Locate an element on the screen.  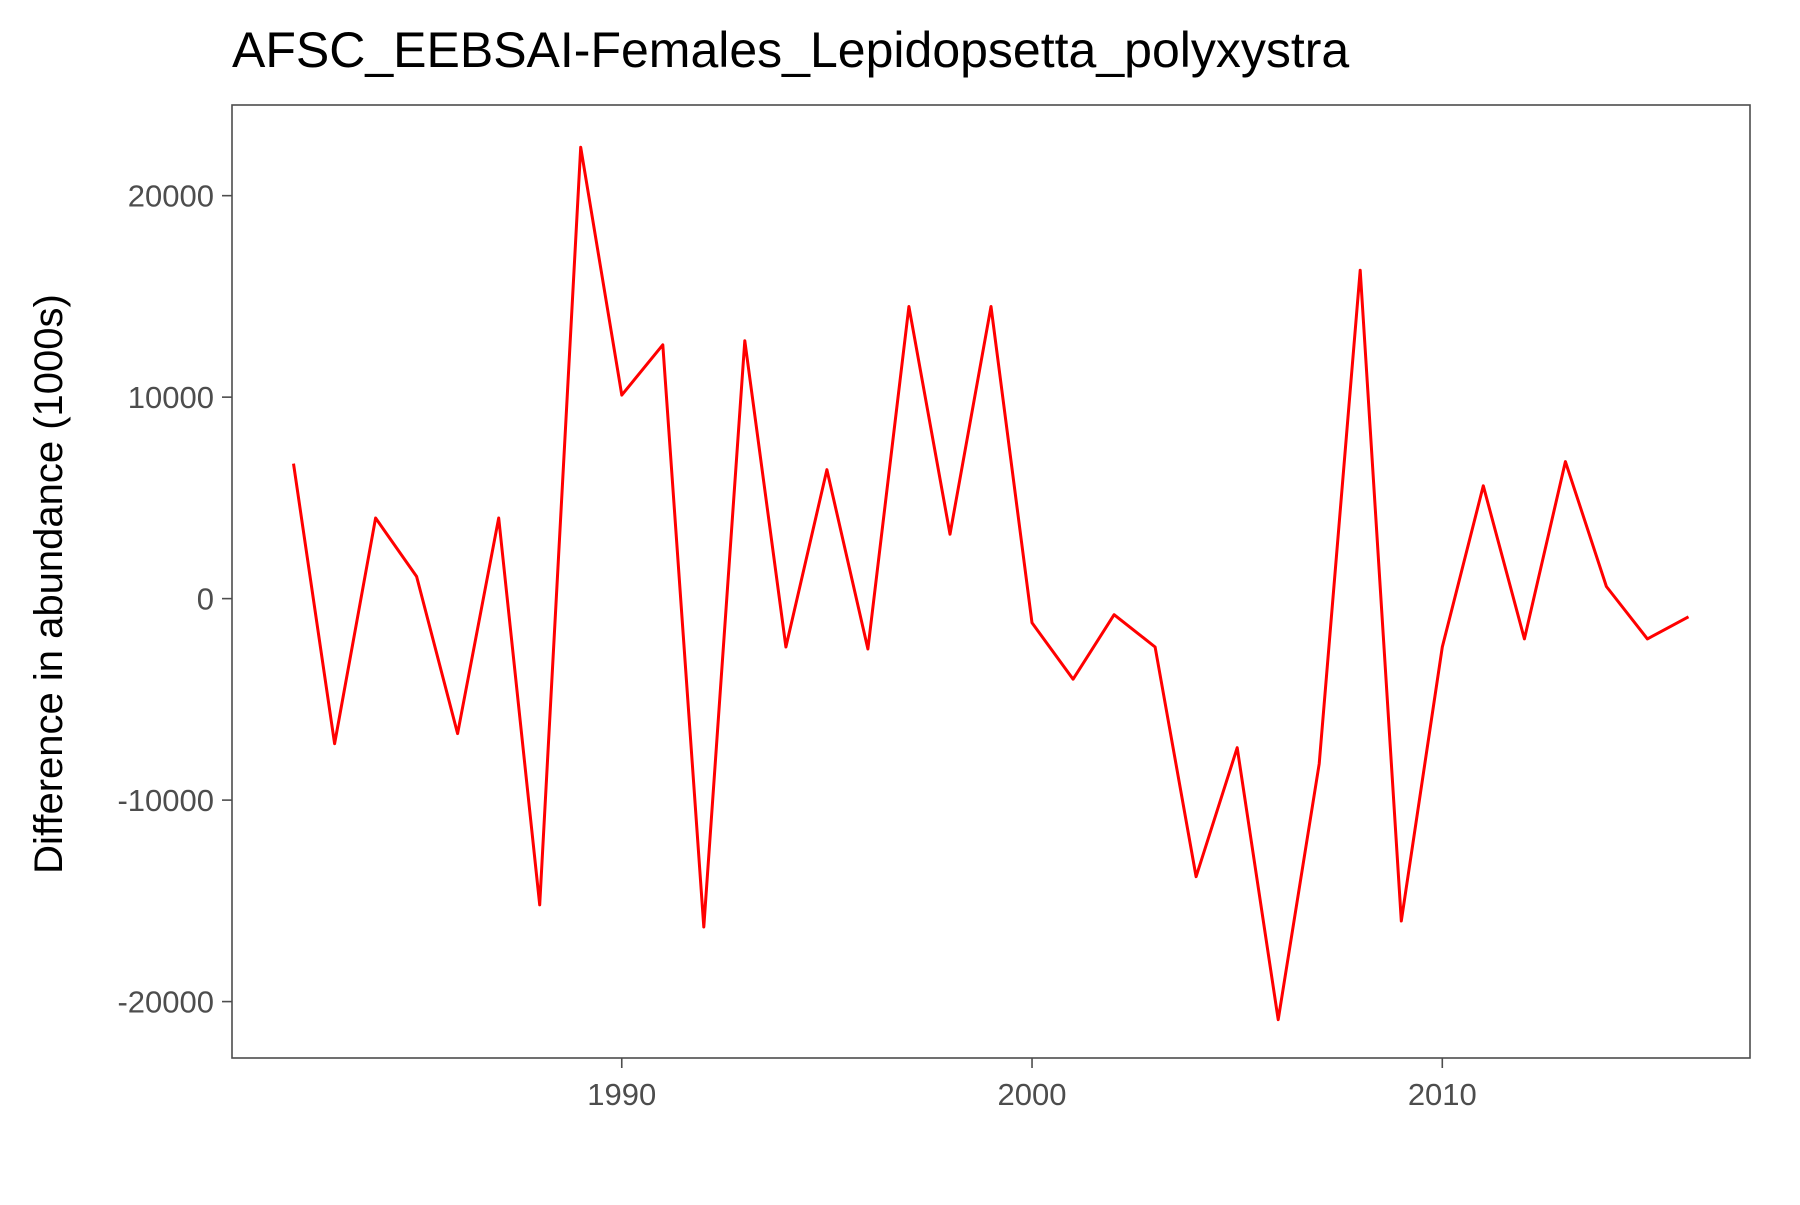
y-tick-label: 0 is located at coordinates (205, 599).